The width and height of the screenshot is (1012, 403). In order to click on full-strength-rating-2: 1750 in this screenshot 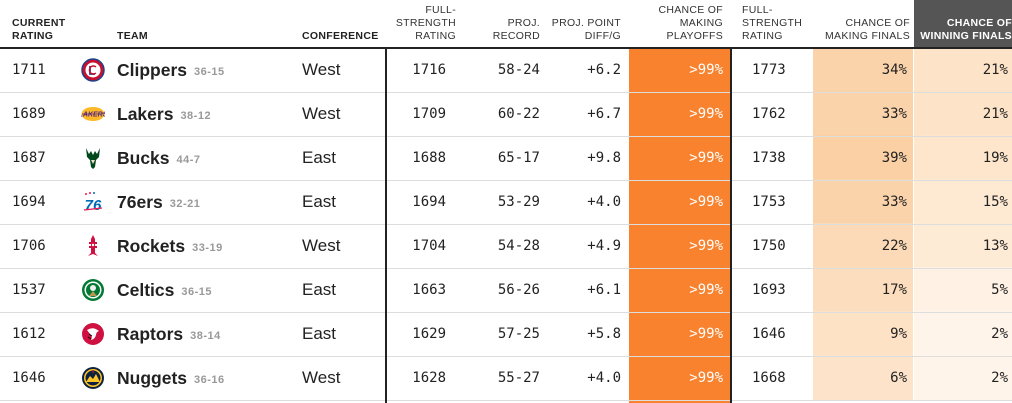, I will do `click(769, 246)`.